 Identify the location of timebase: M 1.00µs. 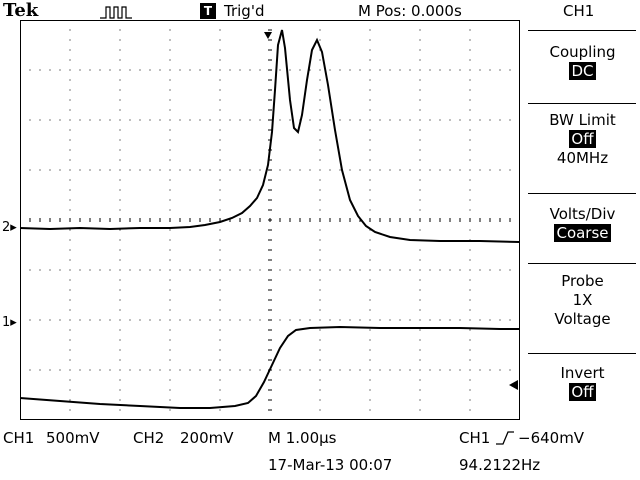
(302, 438).